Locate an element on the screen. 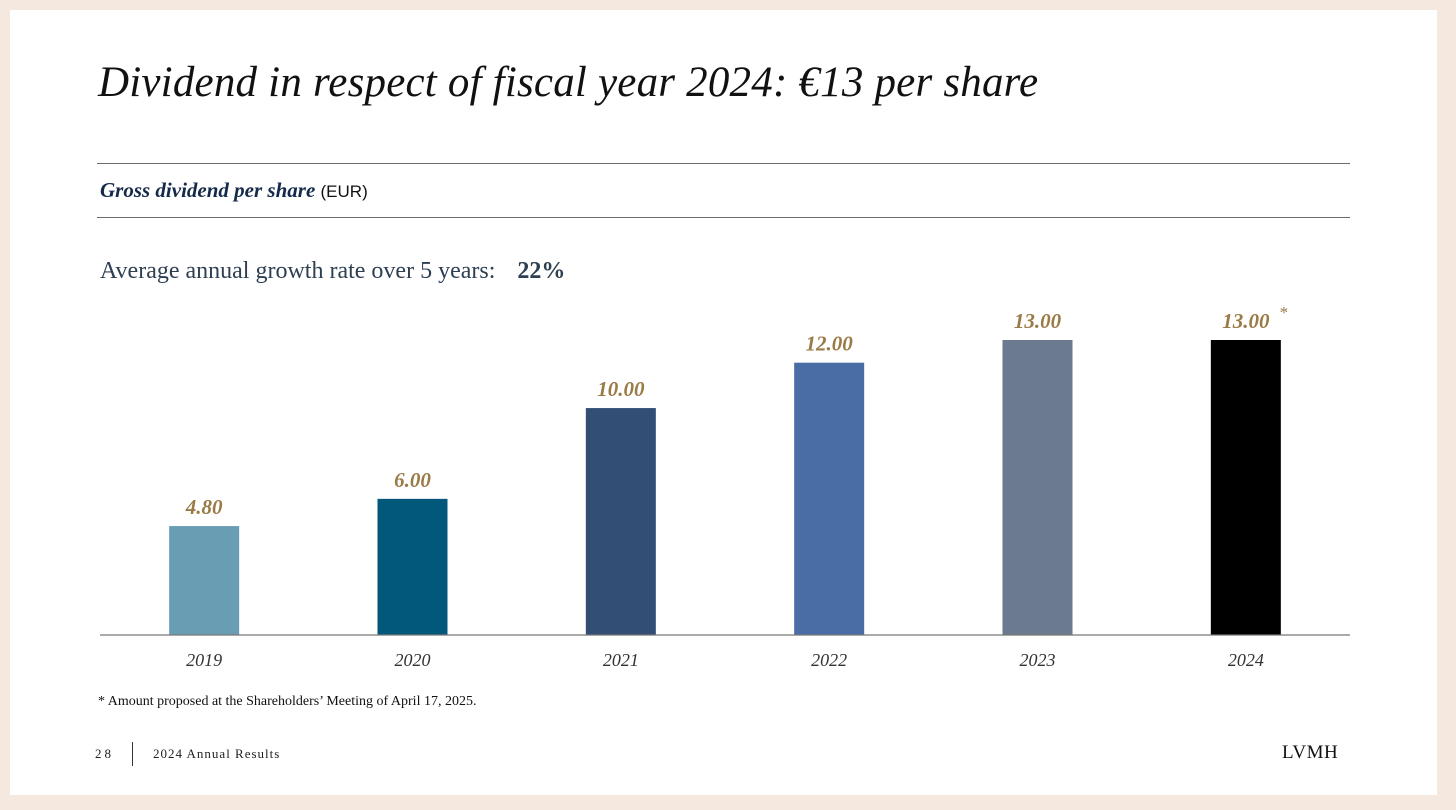 The height and width of the screenshot is (810, 1456). bar-footnote-marker-2024: * is located at coordinates (1284, 312).